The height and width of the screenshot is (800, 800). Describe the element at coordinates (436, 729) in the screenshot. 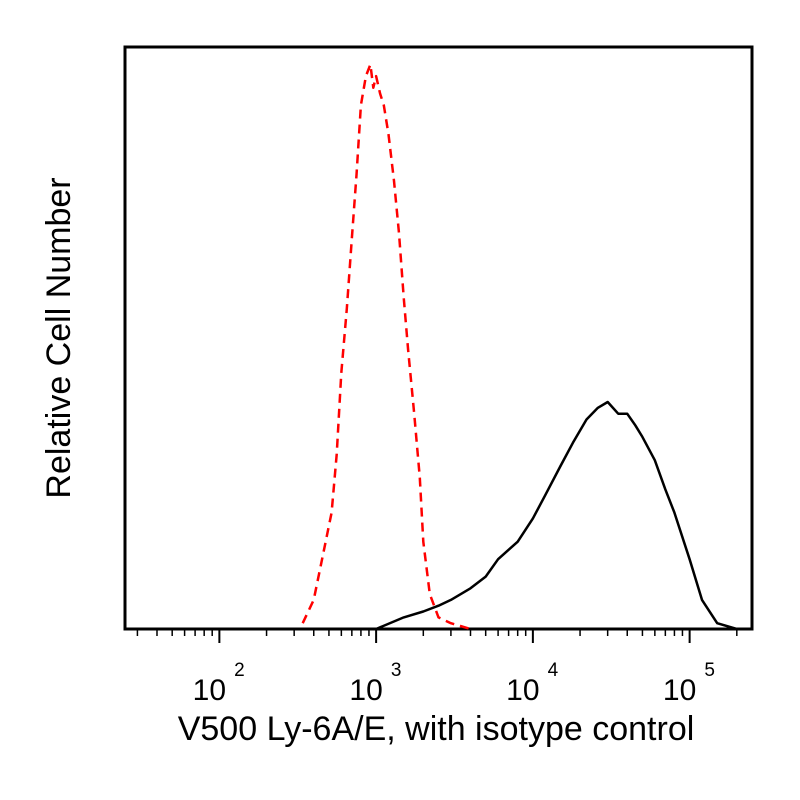

I see `x-axis-label: V500 Ly-6A/E, with isotype control` at that location.